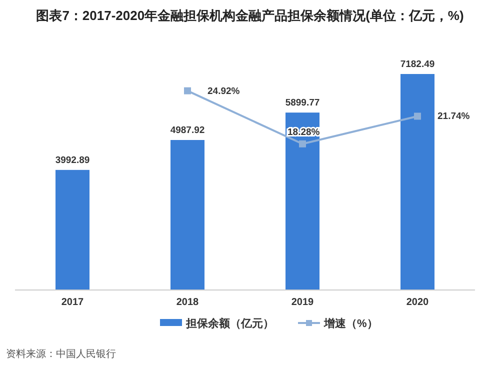 The width and height of the screenshot is (500, 386). Describe the element at coordinates (350, 323) in the screenshot. I see `legend-label: 增速（%）` at that location.